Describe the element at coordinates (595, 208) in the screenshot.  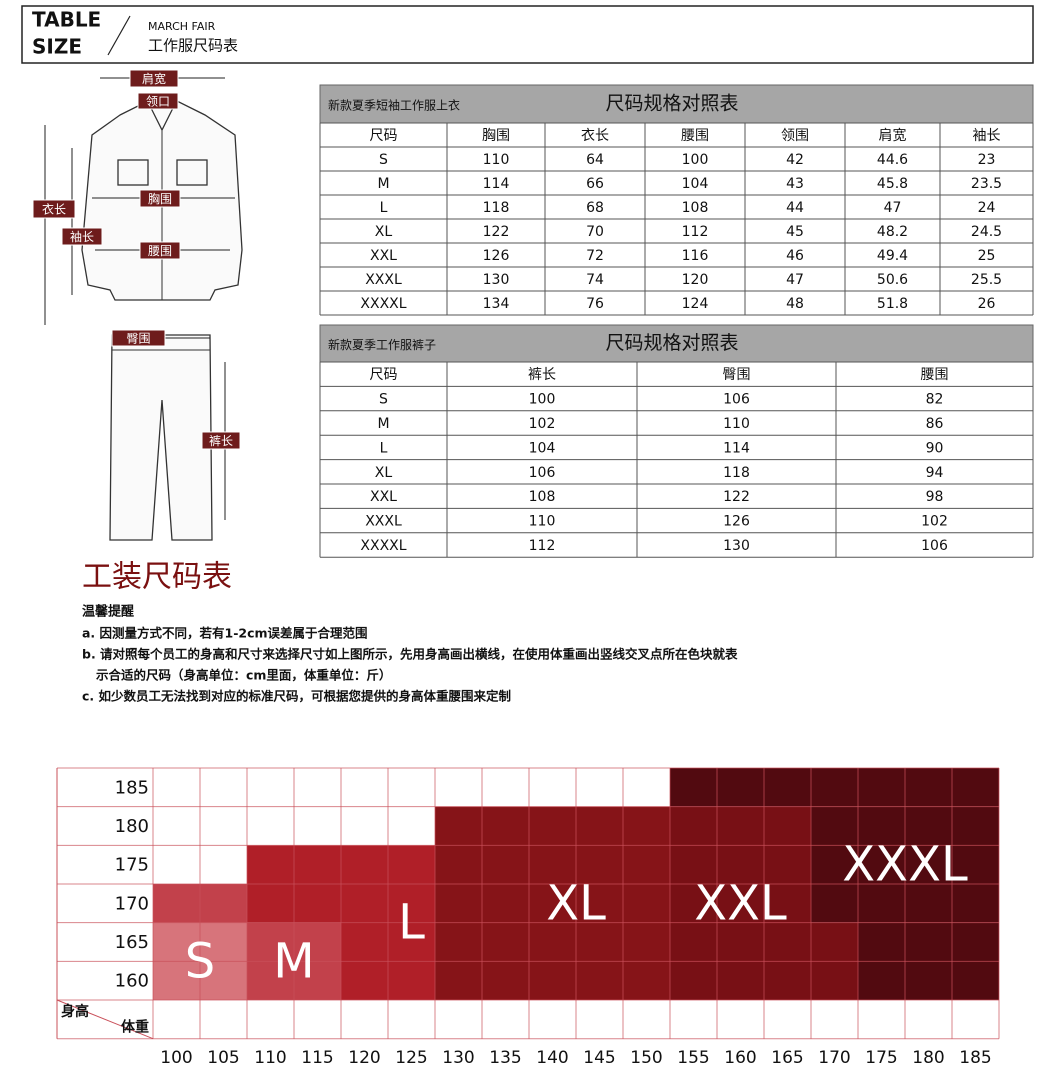
I see `table-cell: 68` at that location.